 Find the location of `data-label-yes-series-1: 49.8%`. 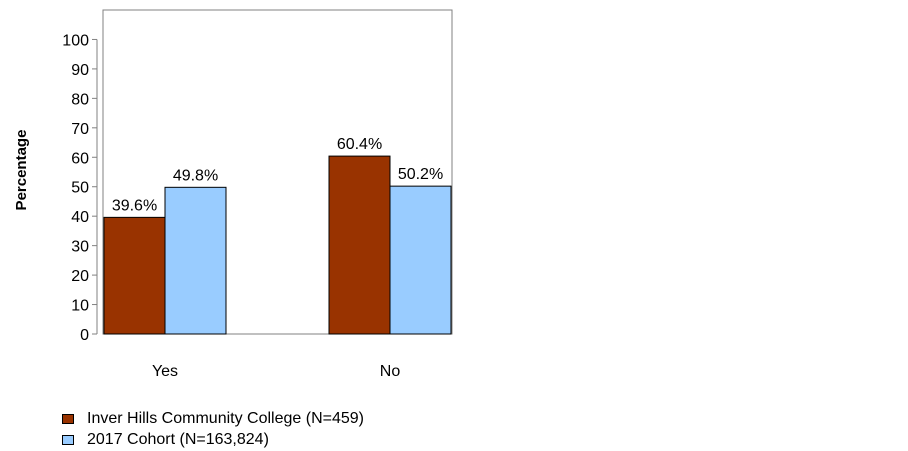

data-label-yes-series-1: 49.8% is located at coordinates (195, 175).